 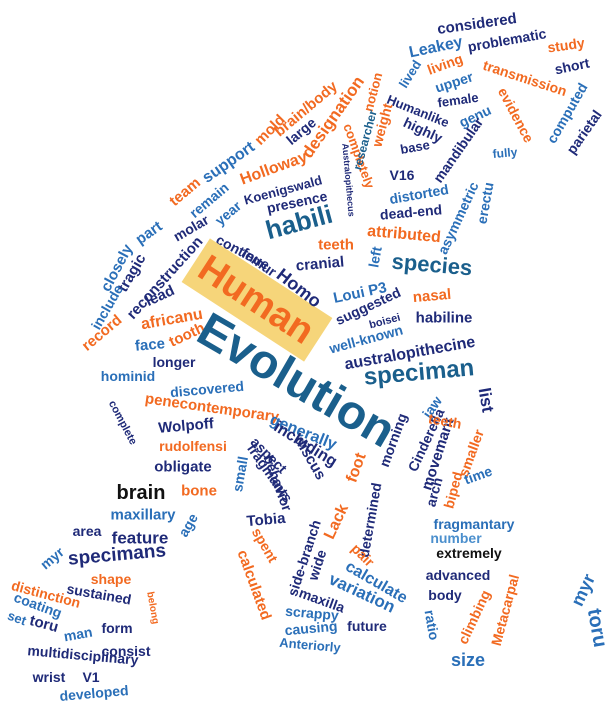 What do you see at coordinates (445, 595) in the screenshot?
I see `word-body: body` at bounding box center [445, 595].